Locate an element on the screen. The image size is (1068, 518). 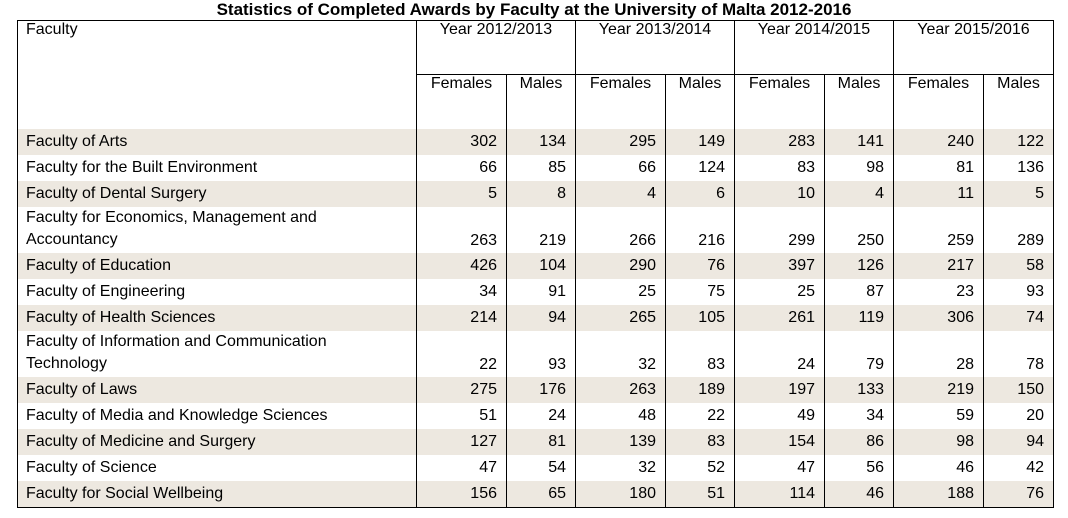
females-value-cell: 275 is located at coordinates (461, 390).